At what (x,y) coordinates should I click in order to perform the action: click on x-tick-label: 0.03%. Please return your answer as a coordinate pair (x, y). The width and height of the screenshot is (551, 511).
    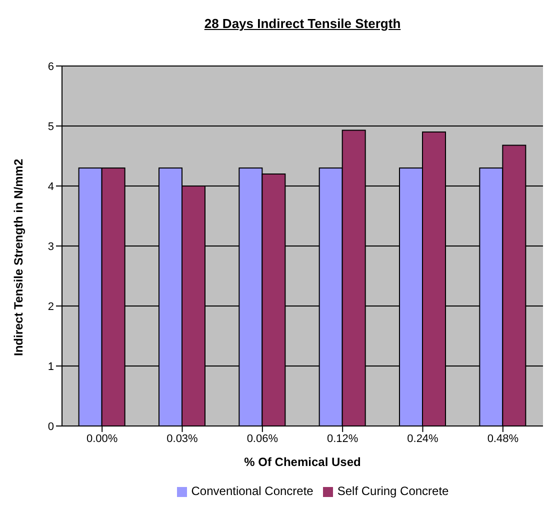
    Looking at the image, I should click on (182, 438).